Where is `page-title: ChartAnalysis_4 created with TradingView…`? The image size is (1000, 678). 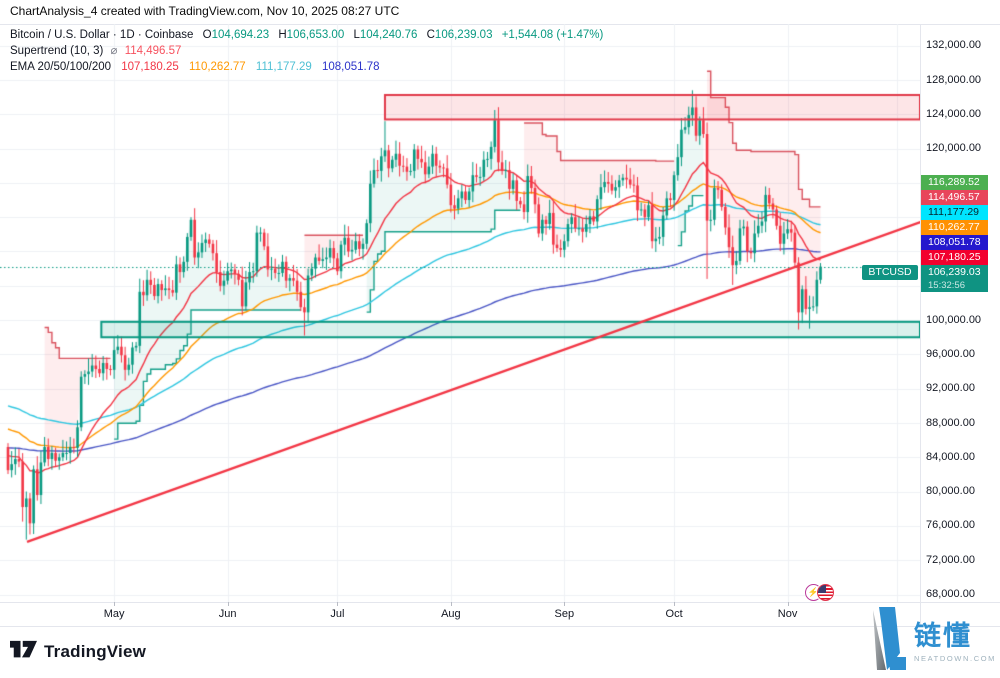 page-title: ChartAnalysis_4 created with TradingView… is located at coordinates (205, 11).